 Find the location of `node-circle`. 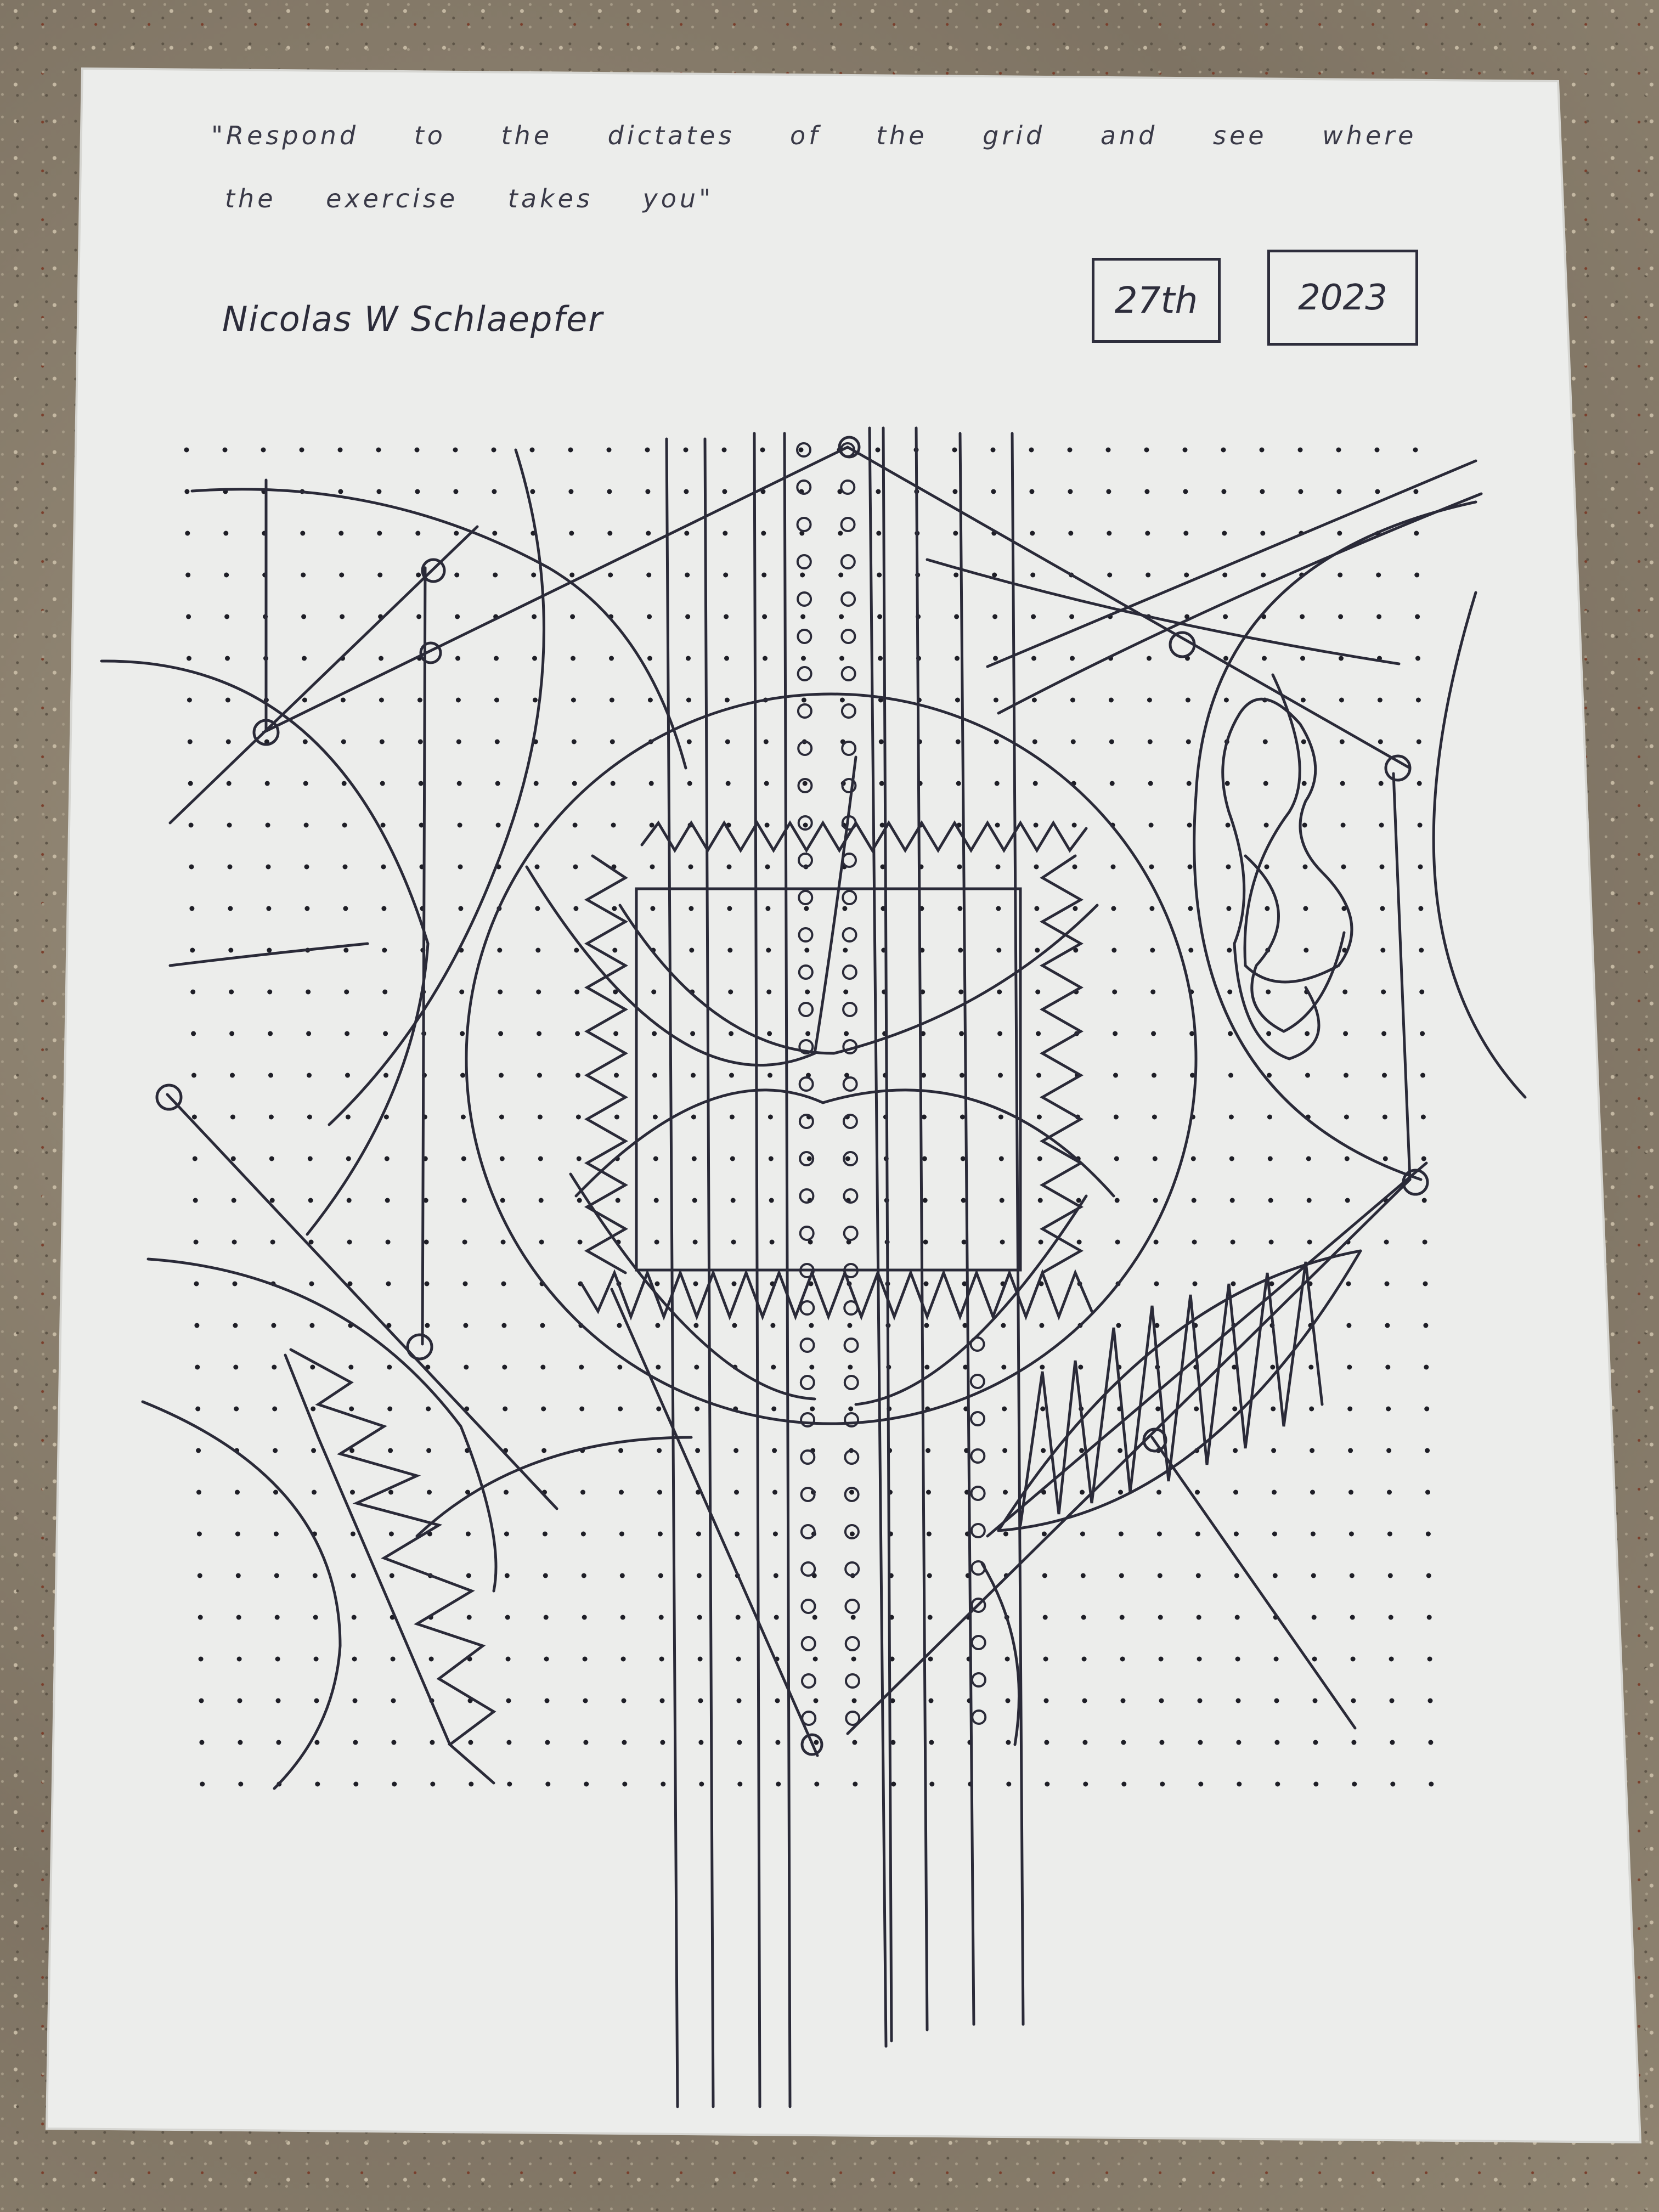

node-circle is located at coordinates (811, 1744).